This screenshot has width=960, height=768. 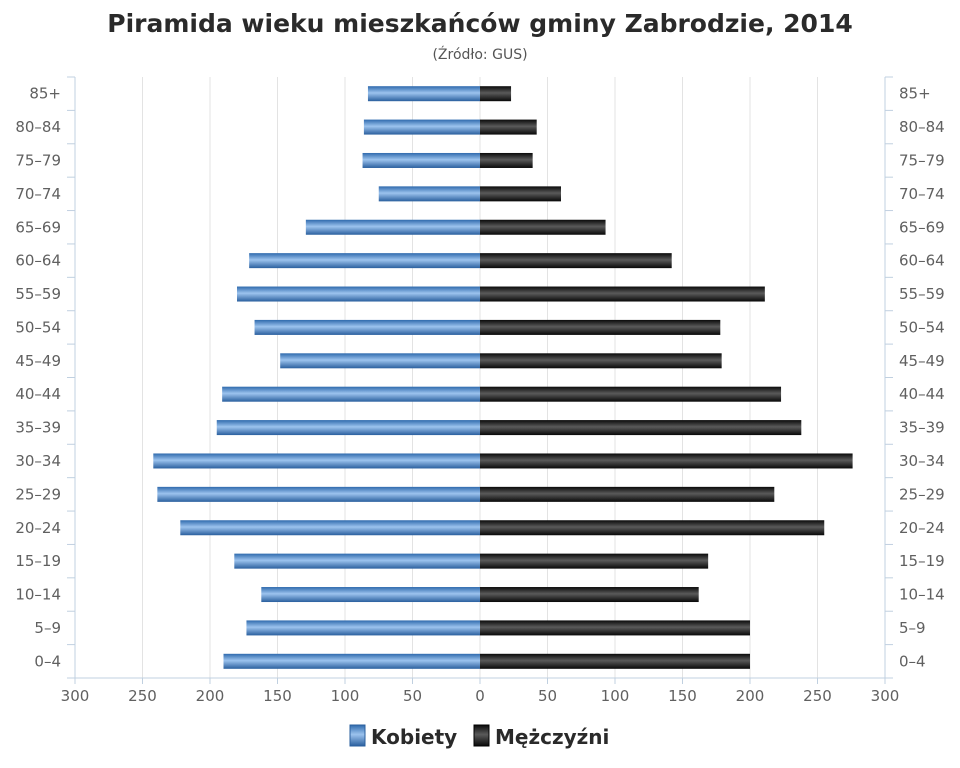 What do you see at coordinates (915, 94) in the screenshot?
I see `y-tick-label-right: 85+` at bounding box center [915, 94].